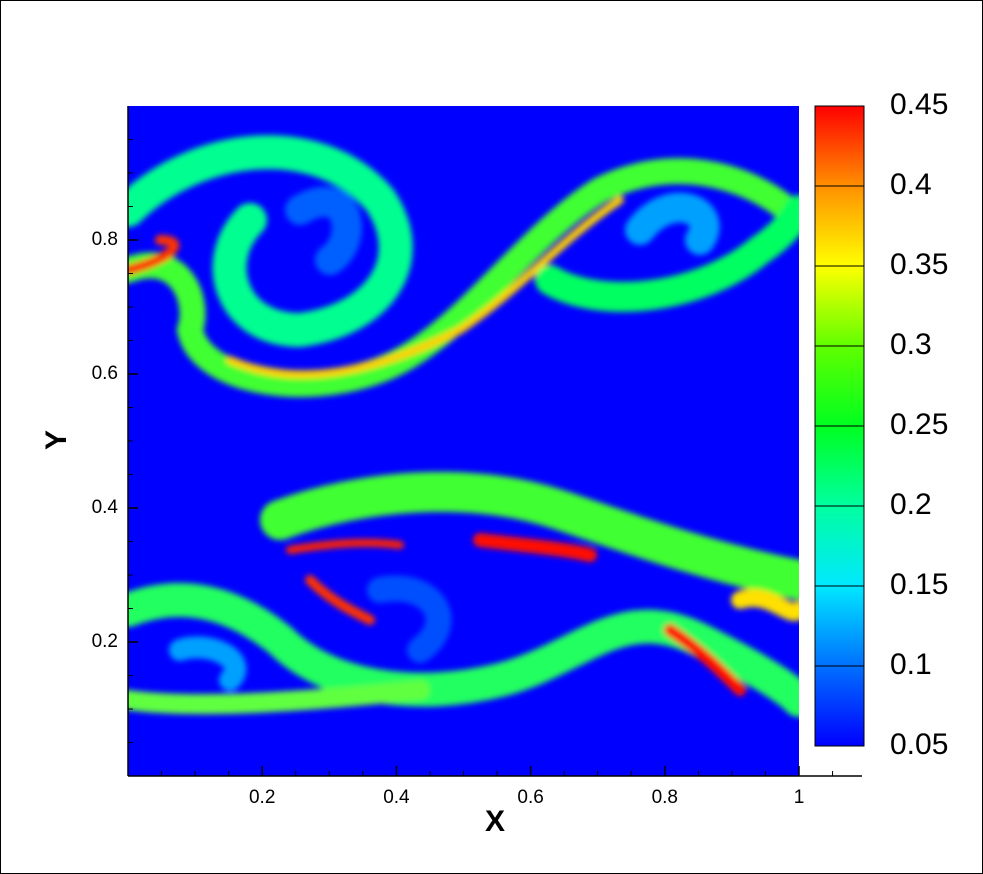  Describe the element at coordinates (919, 104) in the screenshot. I see `colorbar-label: 0.45` at that location.